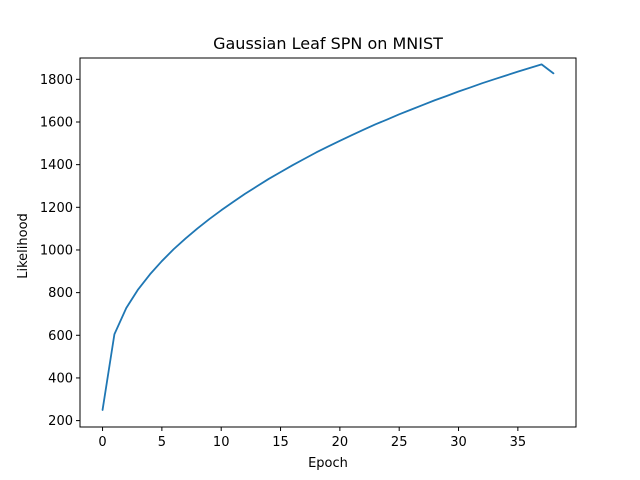 This screenshot has width=640, height=480. What do you see at coordinates (328, 463) in the screenshot?
I see `x-axis-label: Epoch` at bounding box center [328, 463].